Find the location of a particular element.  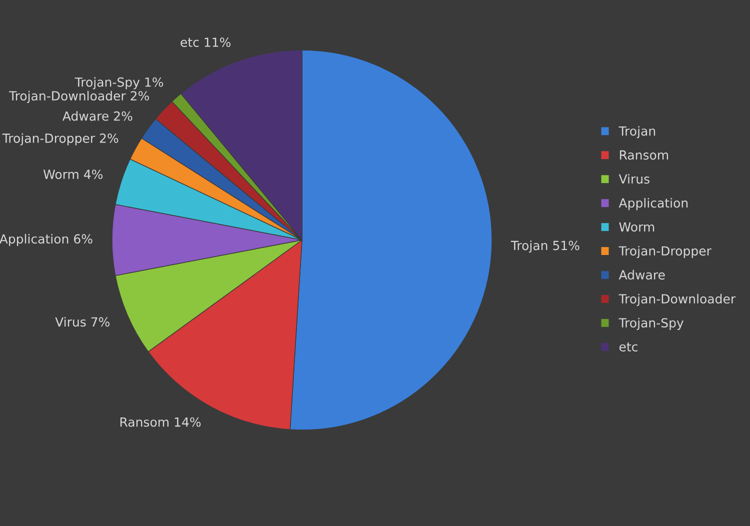

category-label: Worm 4% is located at coordinates (73, 175).